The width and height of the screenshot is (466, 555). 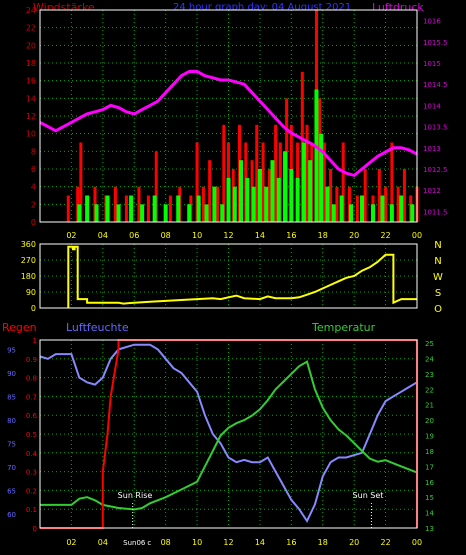 I want to click on direction-letter: S, so click(x=438, y=293).